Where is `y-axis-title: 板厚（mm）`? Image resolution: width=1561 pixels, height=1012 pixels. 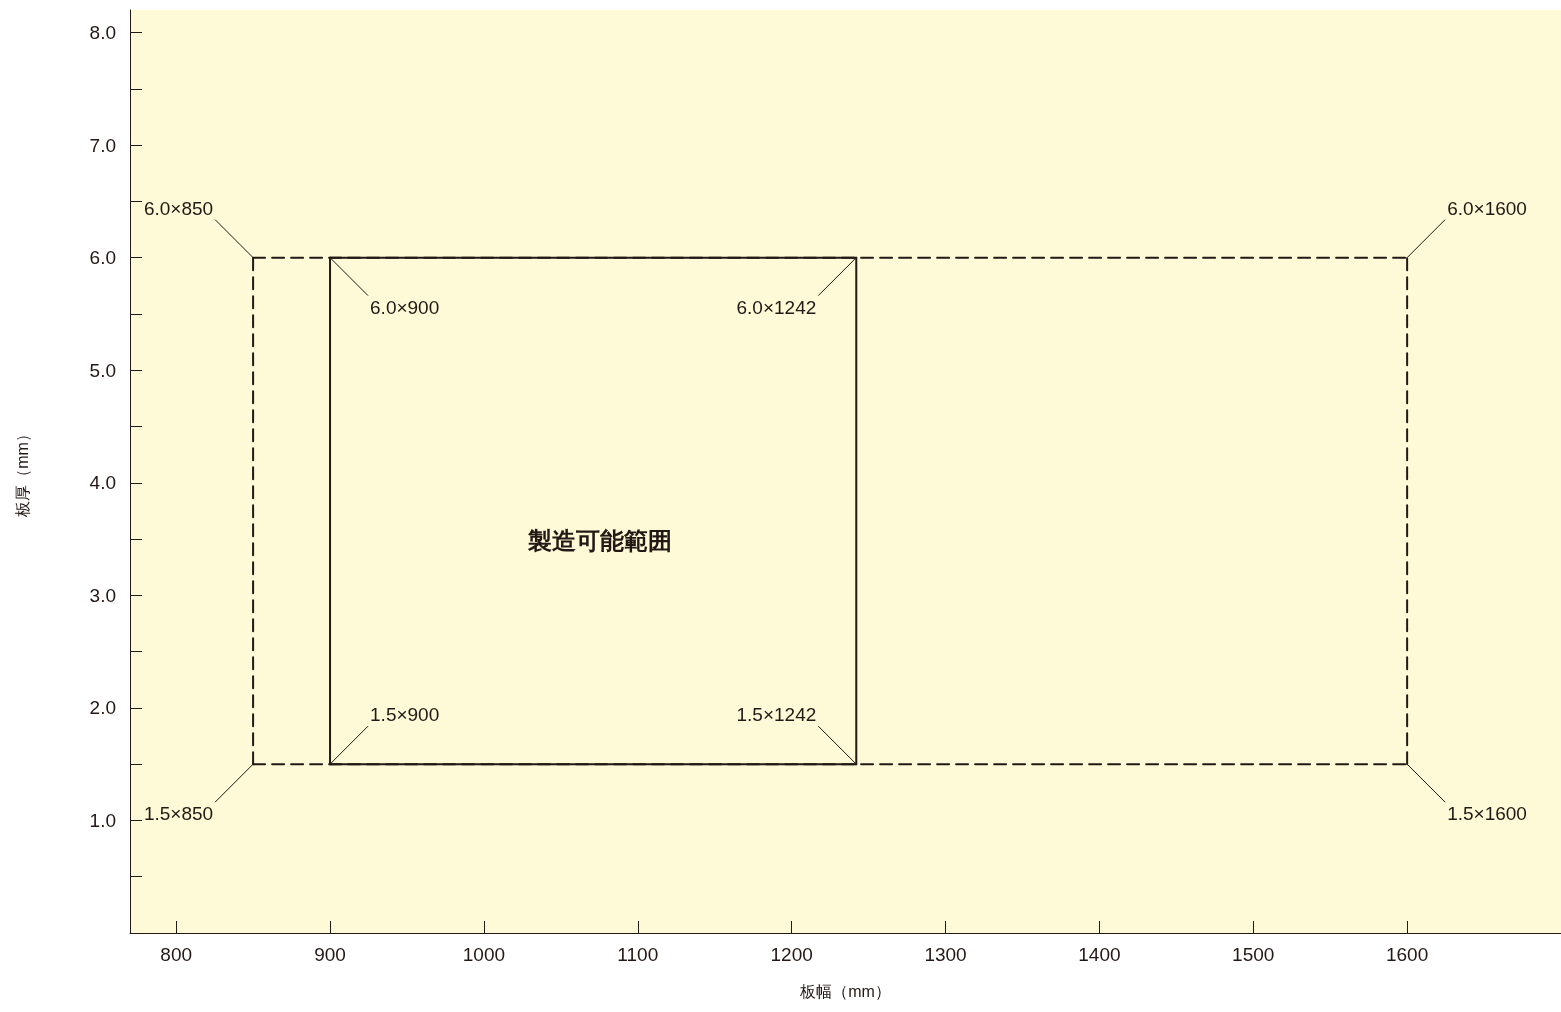 y-axis-title: 板厚（mm） is located at coordinates (22, 472).